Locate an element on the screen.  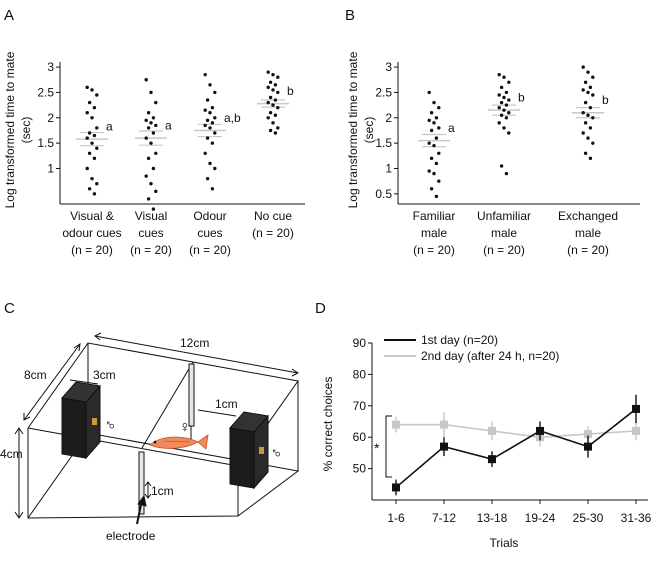
significance-letter: b is located at coordinates (605, 100).